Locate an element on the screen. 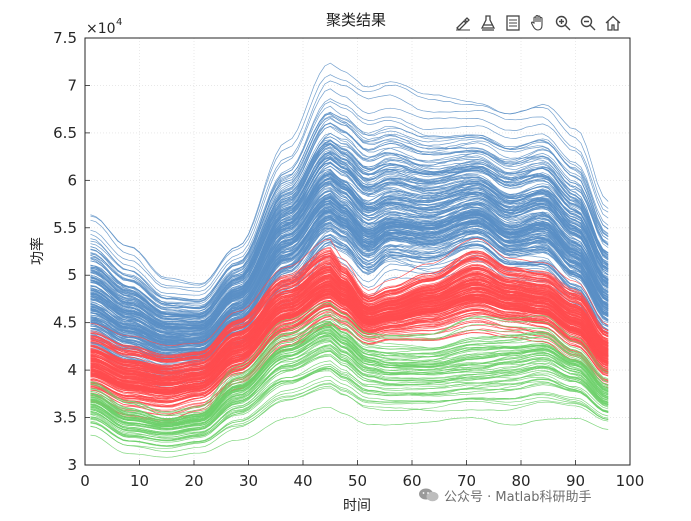  x-tick-label: 70 is located at coordinates (466, 481).